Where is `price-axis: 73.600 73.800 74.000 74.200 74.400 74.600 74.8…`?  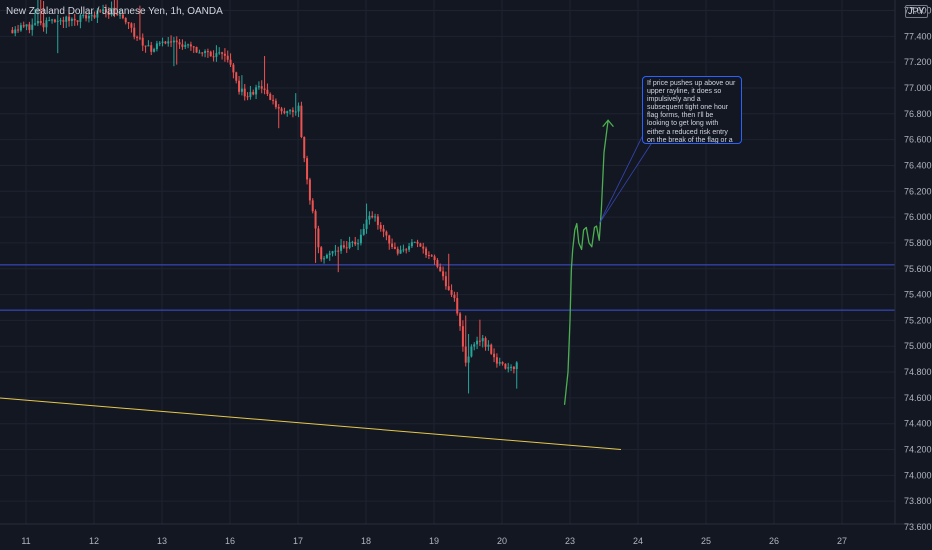 price-axis: 73.600 73.800 74.000 74.200 74.400 74.600 74.8… is located at coordinates (918, 269).